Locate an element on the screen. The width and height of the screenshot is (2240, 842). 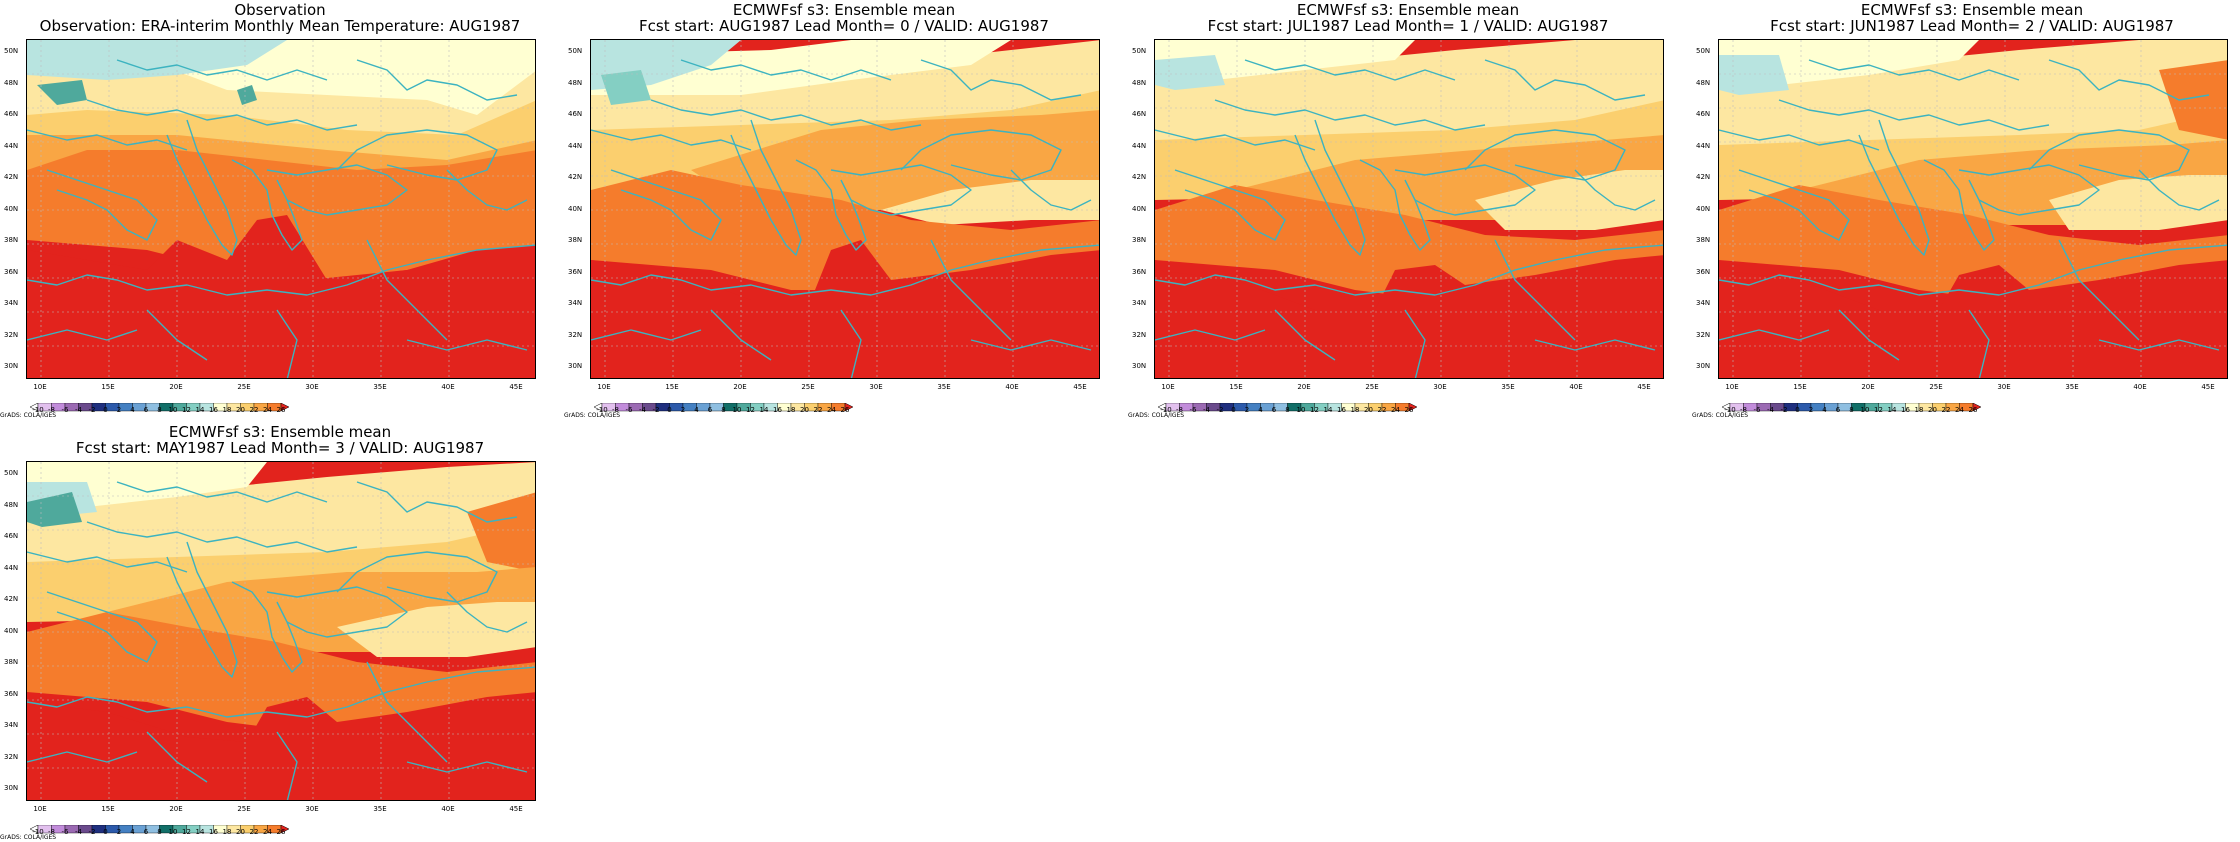
colorbar-tick-label: 4 is located at coordinates (1824, 410).